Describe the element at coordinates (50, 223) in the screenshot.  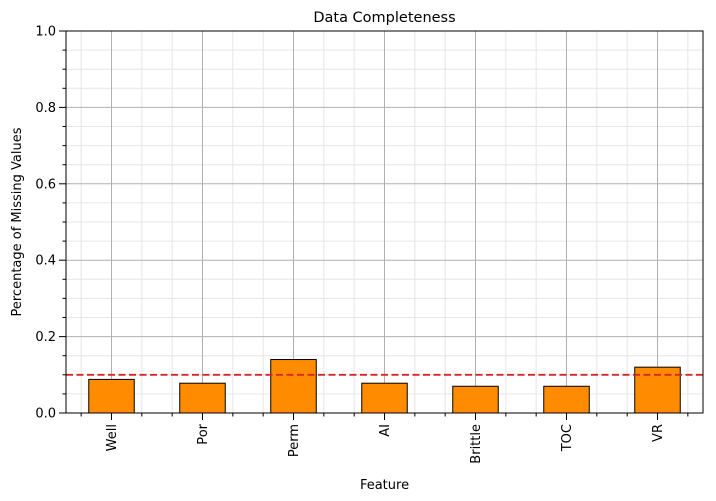
I see `y-axis: 0.0 0.2 0.4 0.6 0.8 1.0` at that location.